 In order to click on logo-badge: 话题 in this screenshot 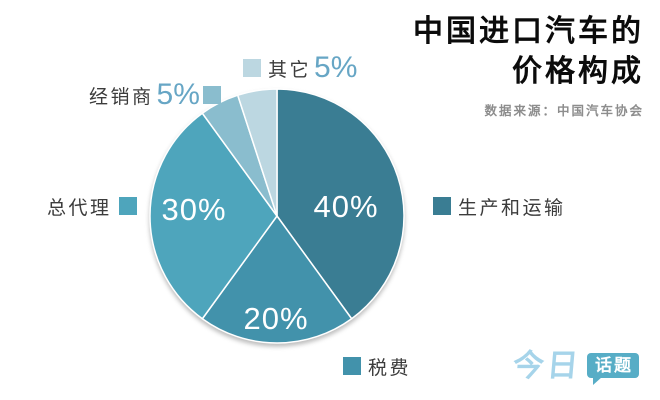, I will do `click(613, 369)`.